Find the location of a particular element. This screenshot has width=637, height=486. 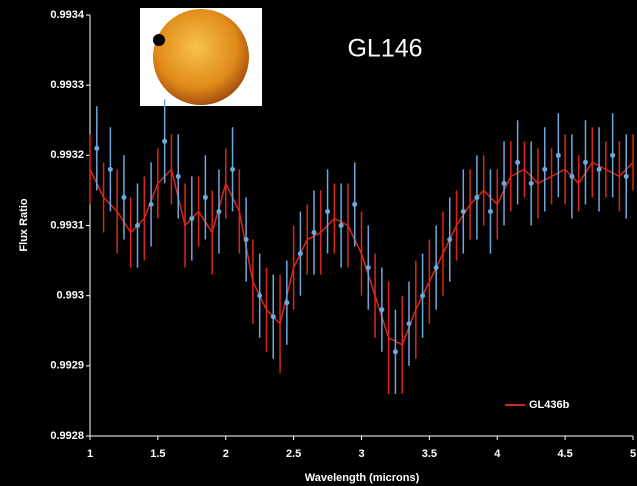

y-tick-label: 0.9931 is located at coordinates (67, 225).